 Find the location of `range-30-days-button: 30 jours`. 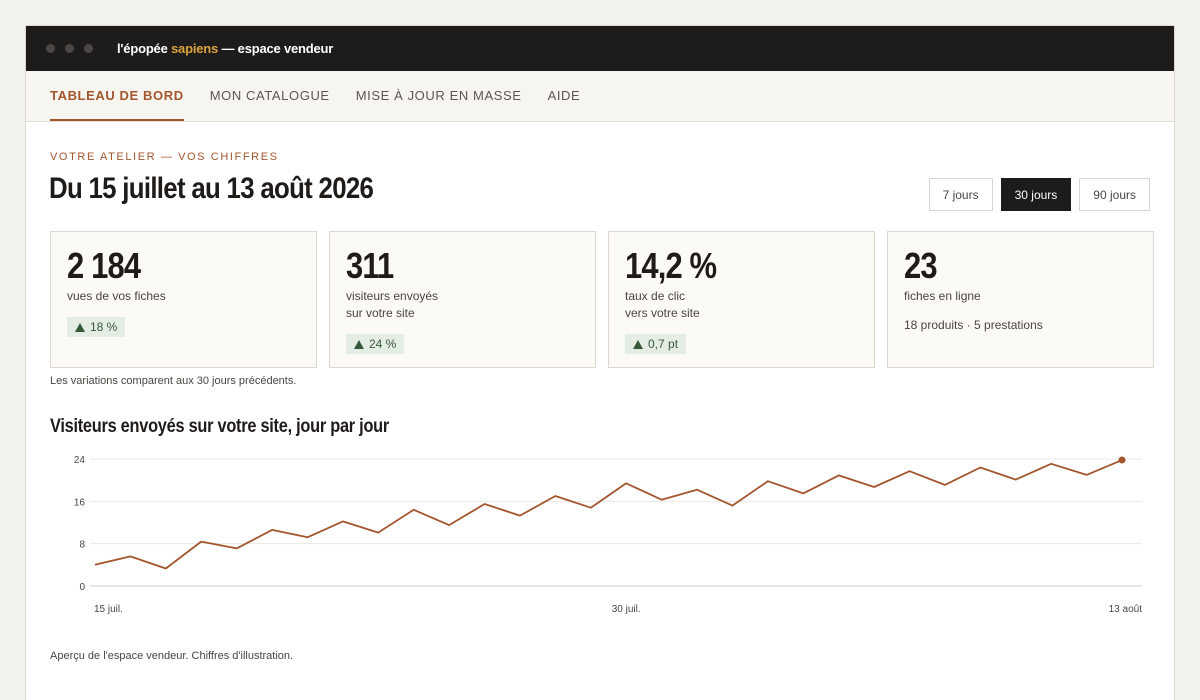

range-30-days-button: 30 jours is located at coordinates (1036, 194).